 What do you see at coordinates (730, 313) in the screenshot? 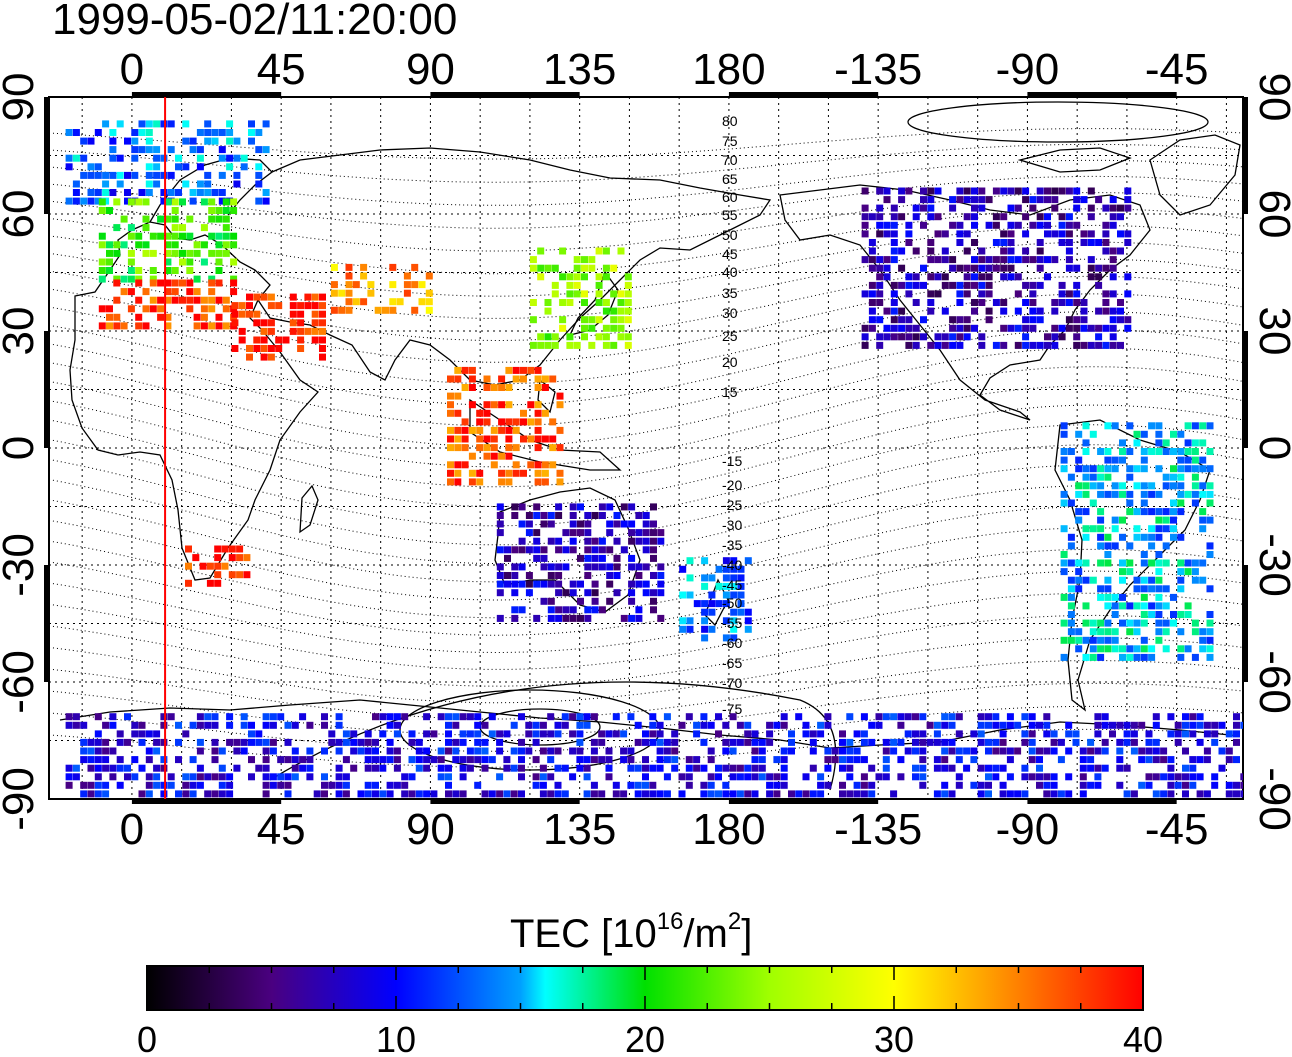
I see `contour-label: 30` at bounding box center [730, 313].